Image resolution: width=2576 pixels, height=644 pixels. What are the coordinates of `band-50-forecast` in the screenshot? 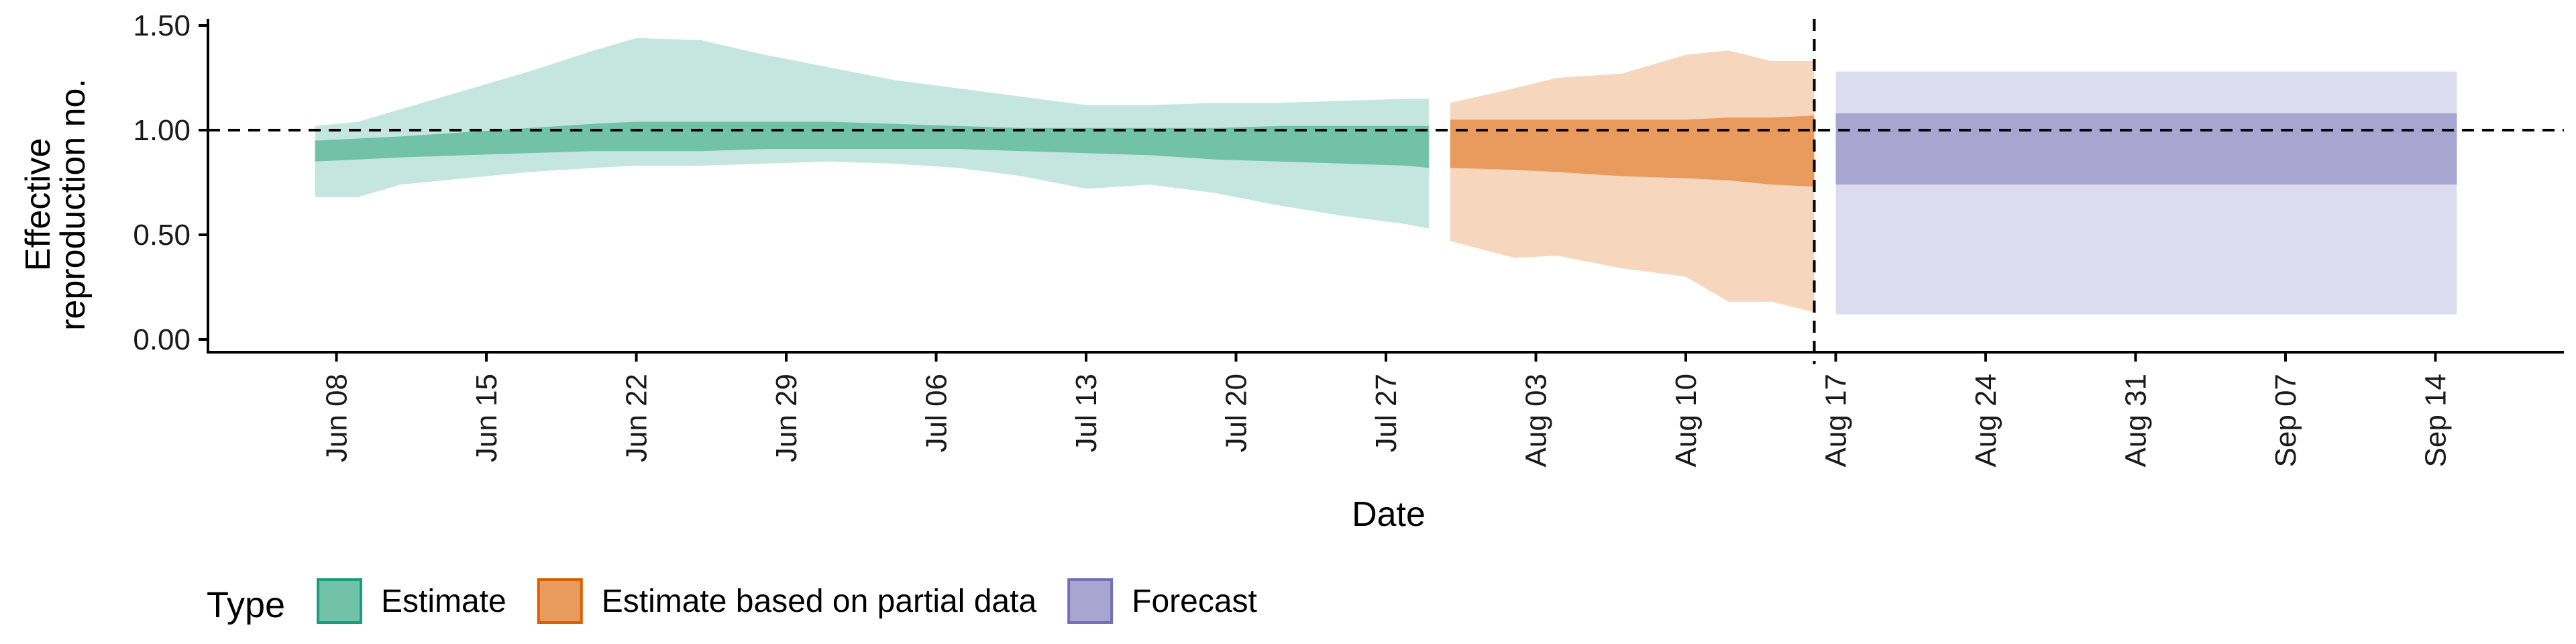 It's located at (2146, 149).